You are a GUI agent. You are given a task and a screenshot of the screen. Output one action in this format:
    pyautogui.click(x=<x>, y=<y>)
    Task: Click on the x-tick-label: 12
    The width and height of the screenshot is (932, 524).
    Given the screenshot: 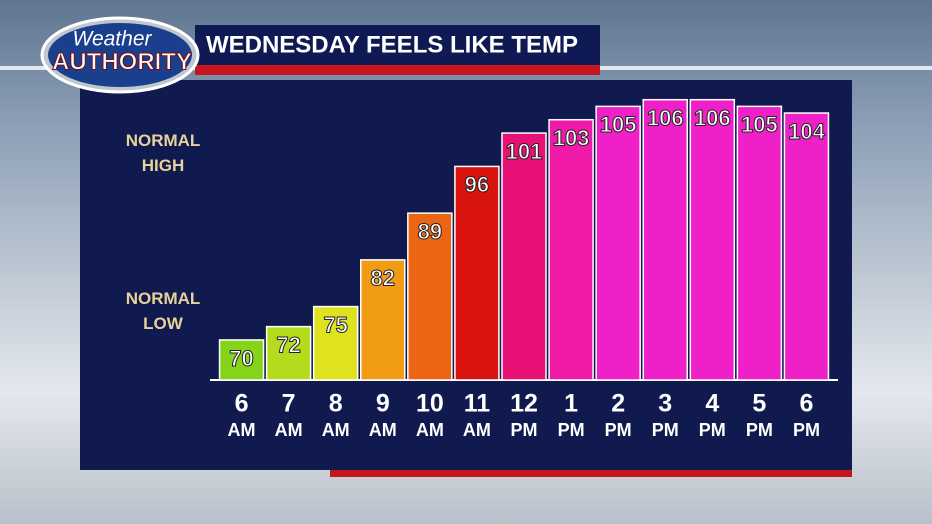 What is the action you would take?
    pyautogui.click(x=524, y=404)
    